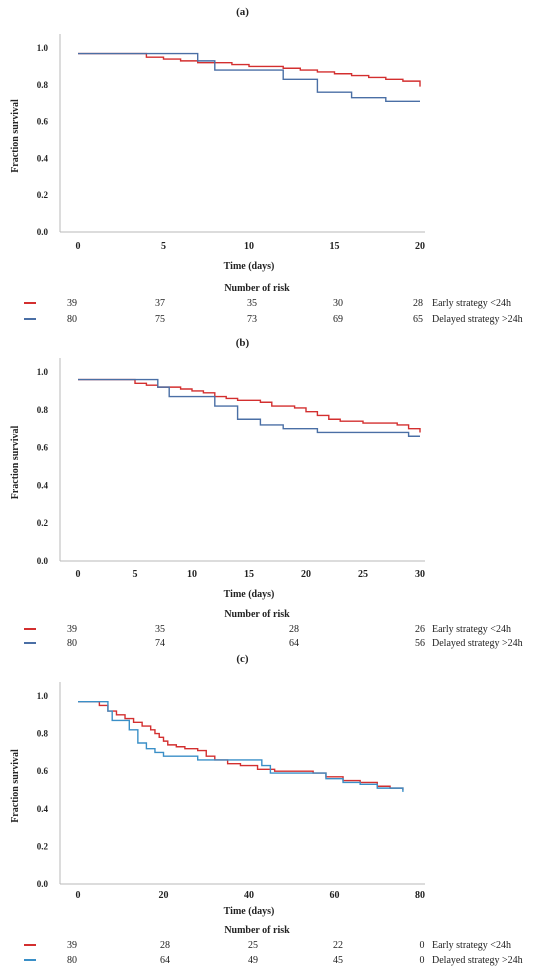  What do you see at coordinates (243, 343) in the screenshot?
I see `panel-label: (b)` at bounding box center [243, 343].